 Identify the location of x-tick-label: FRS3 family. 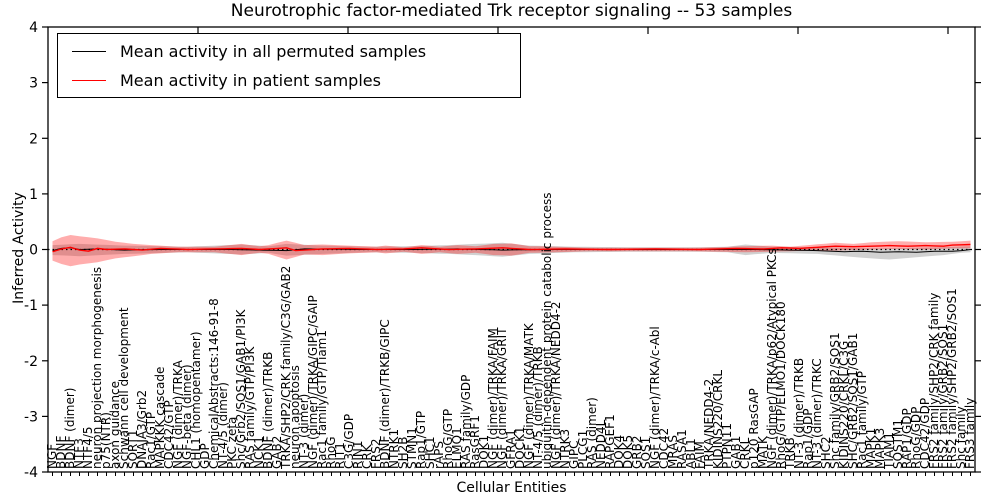
(969, 433).